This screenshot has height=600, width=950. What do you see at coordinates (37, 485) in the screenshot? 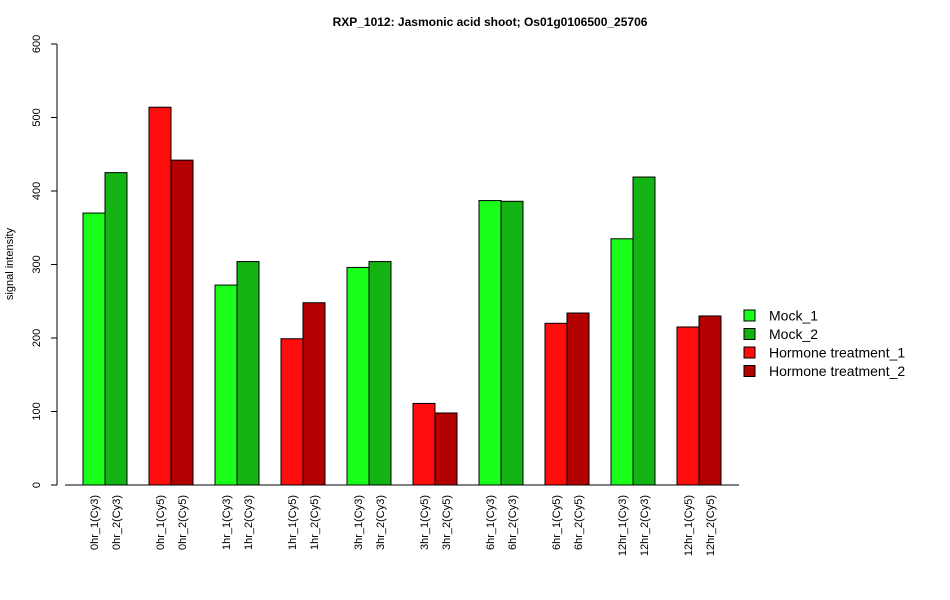
I see `y-tick-label: 0` at bounding box center [37, 485].